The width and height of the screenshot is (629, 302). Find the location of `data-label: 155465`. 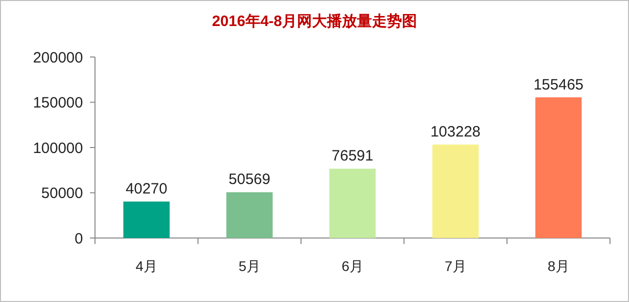

data-label: 155465 is located at coordinates (558, 85).